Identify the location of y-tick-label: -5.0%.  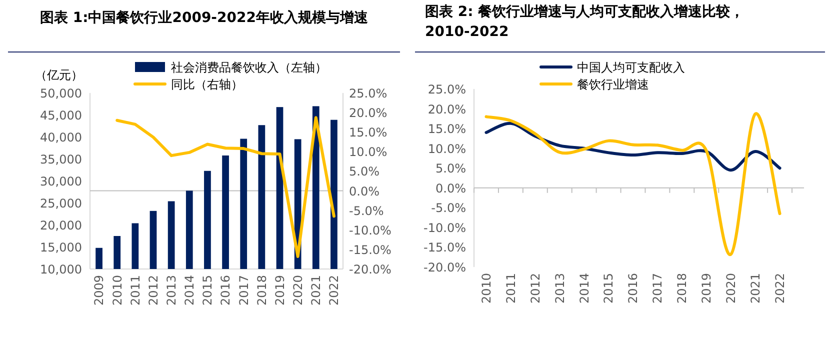
(448, 208).